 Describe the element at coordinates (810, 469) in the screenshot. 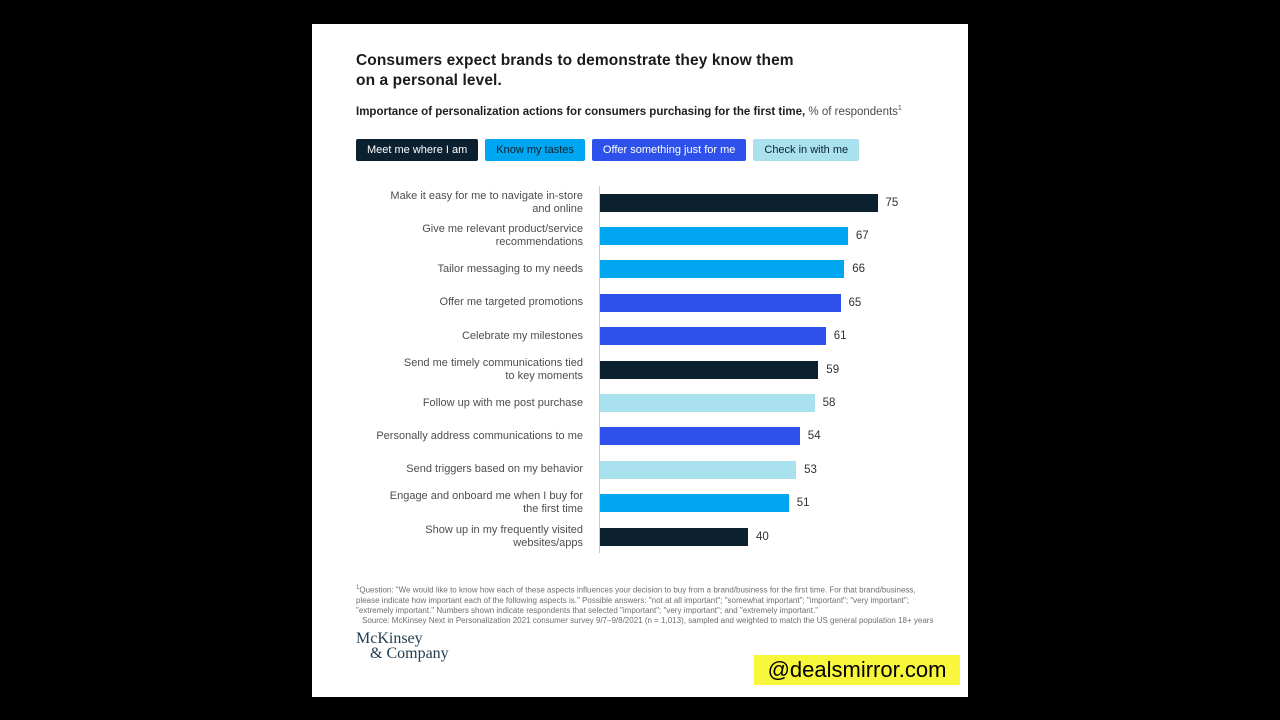

I see `bar-value-label: 53` at that location.